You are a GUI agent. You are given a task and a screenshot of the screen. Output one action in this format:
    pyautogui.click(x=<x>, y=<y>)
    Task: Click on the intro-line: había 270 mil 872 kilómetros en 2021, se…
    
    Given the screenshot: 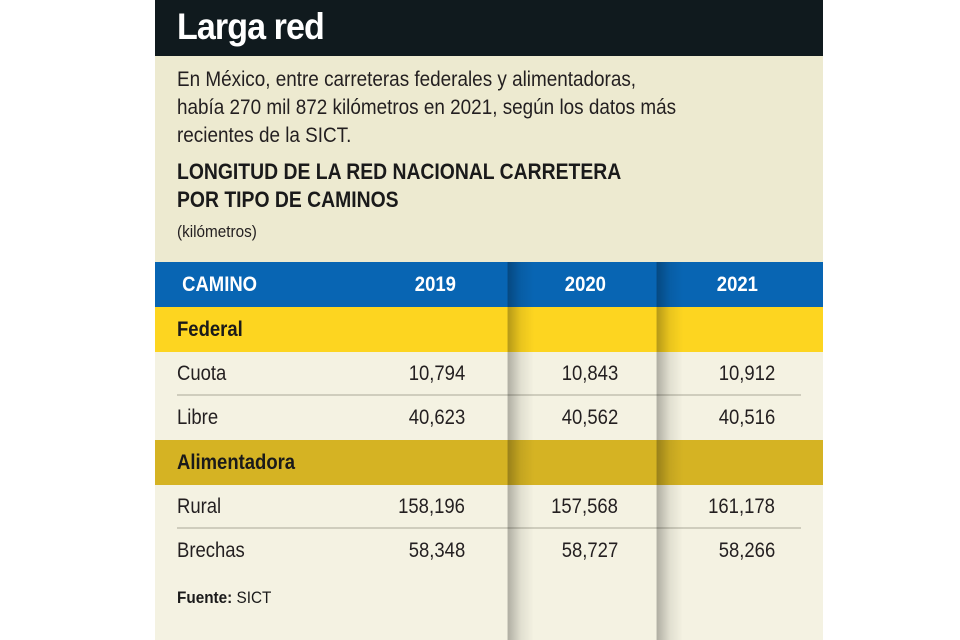 What is the action you would take?
    pyautogui.click(x=427, y=107)
    